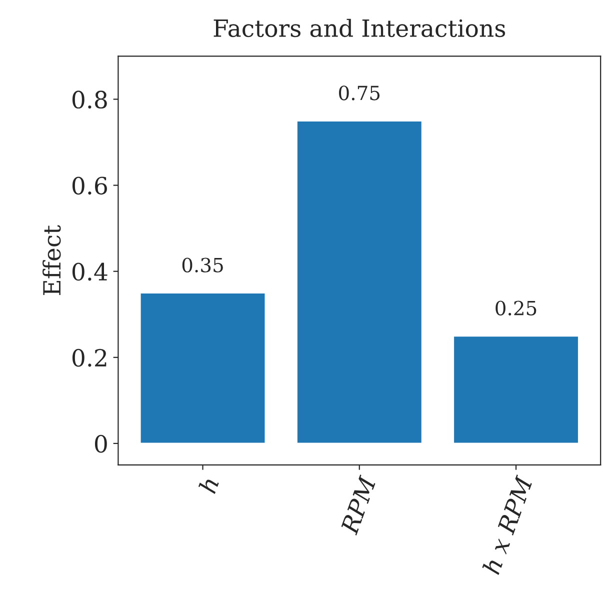 The width and height of the screenshot is (603, 611). Describe the element at coordinates (89, 185) in the screenshot. I see `y-tick-label: 0.6` at that location.